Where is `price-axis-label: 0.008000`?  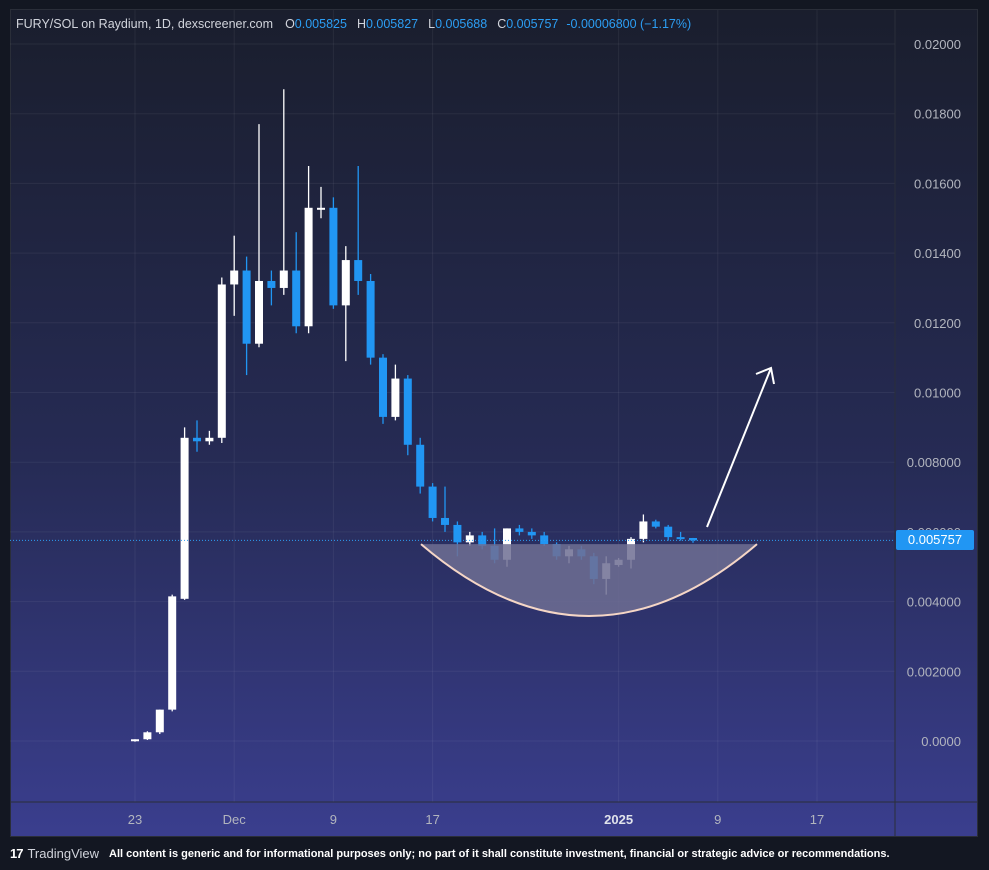
price-axis-label: 0.008000 is located at coordinates (934, 462).